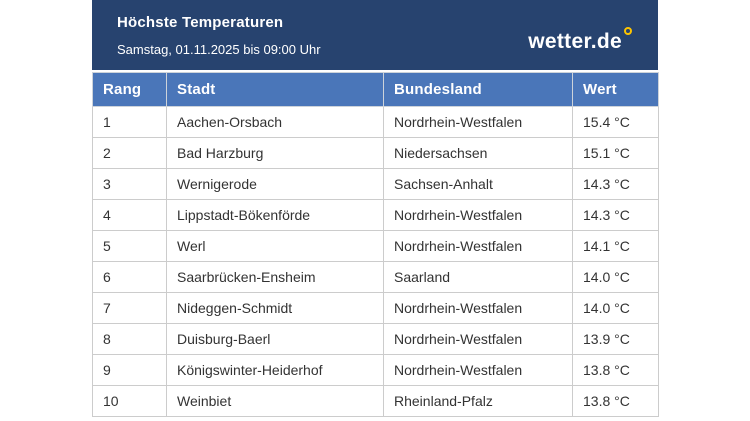  Describe the element at coordinates (275, 370) in the screenshot. I see `cell-stadt: Königswinter-Heiderhof` at that location.